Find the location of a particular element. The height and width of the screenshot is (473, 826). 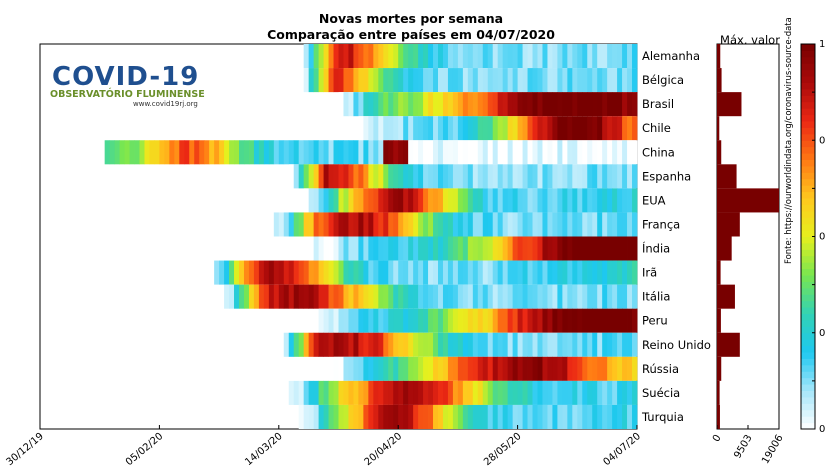

max-value-bar is located at coordinates (748, 200).